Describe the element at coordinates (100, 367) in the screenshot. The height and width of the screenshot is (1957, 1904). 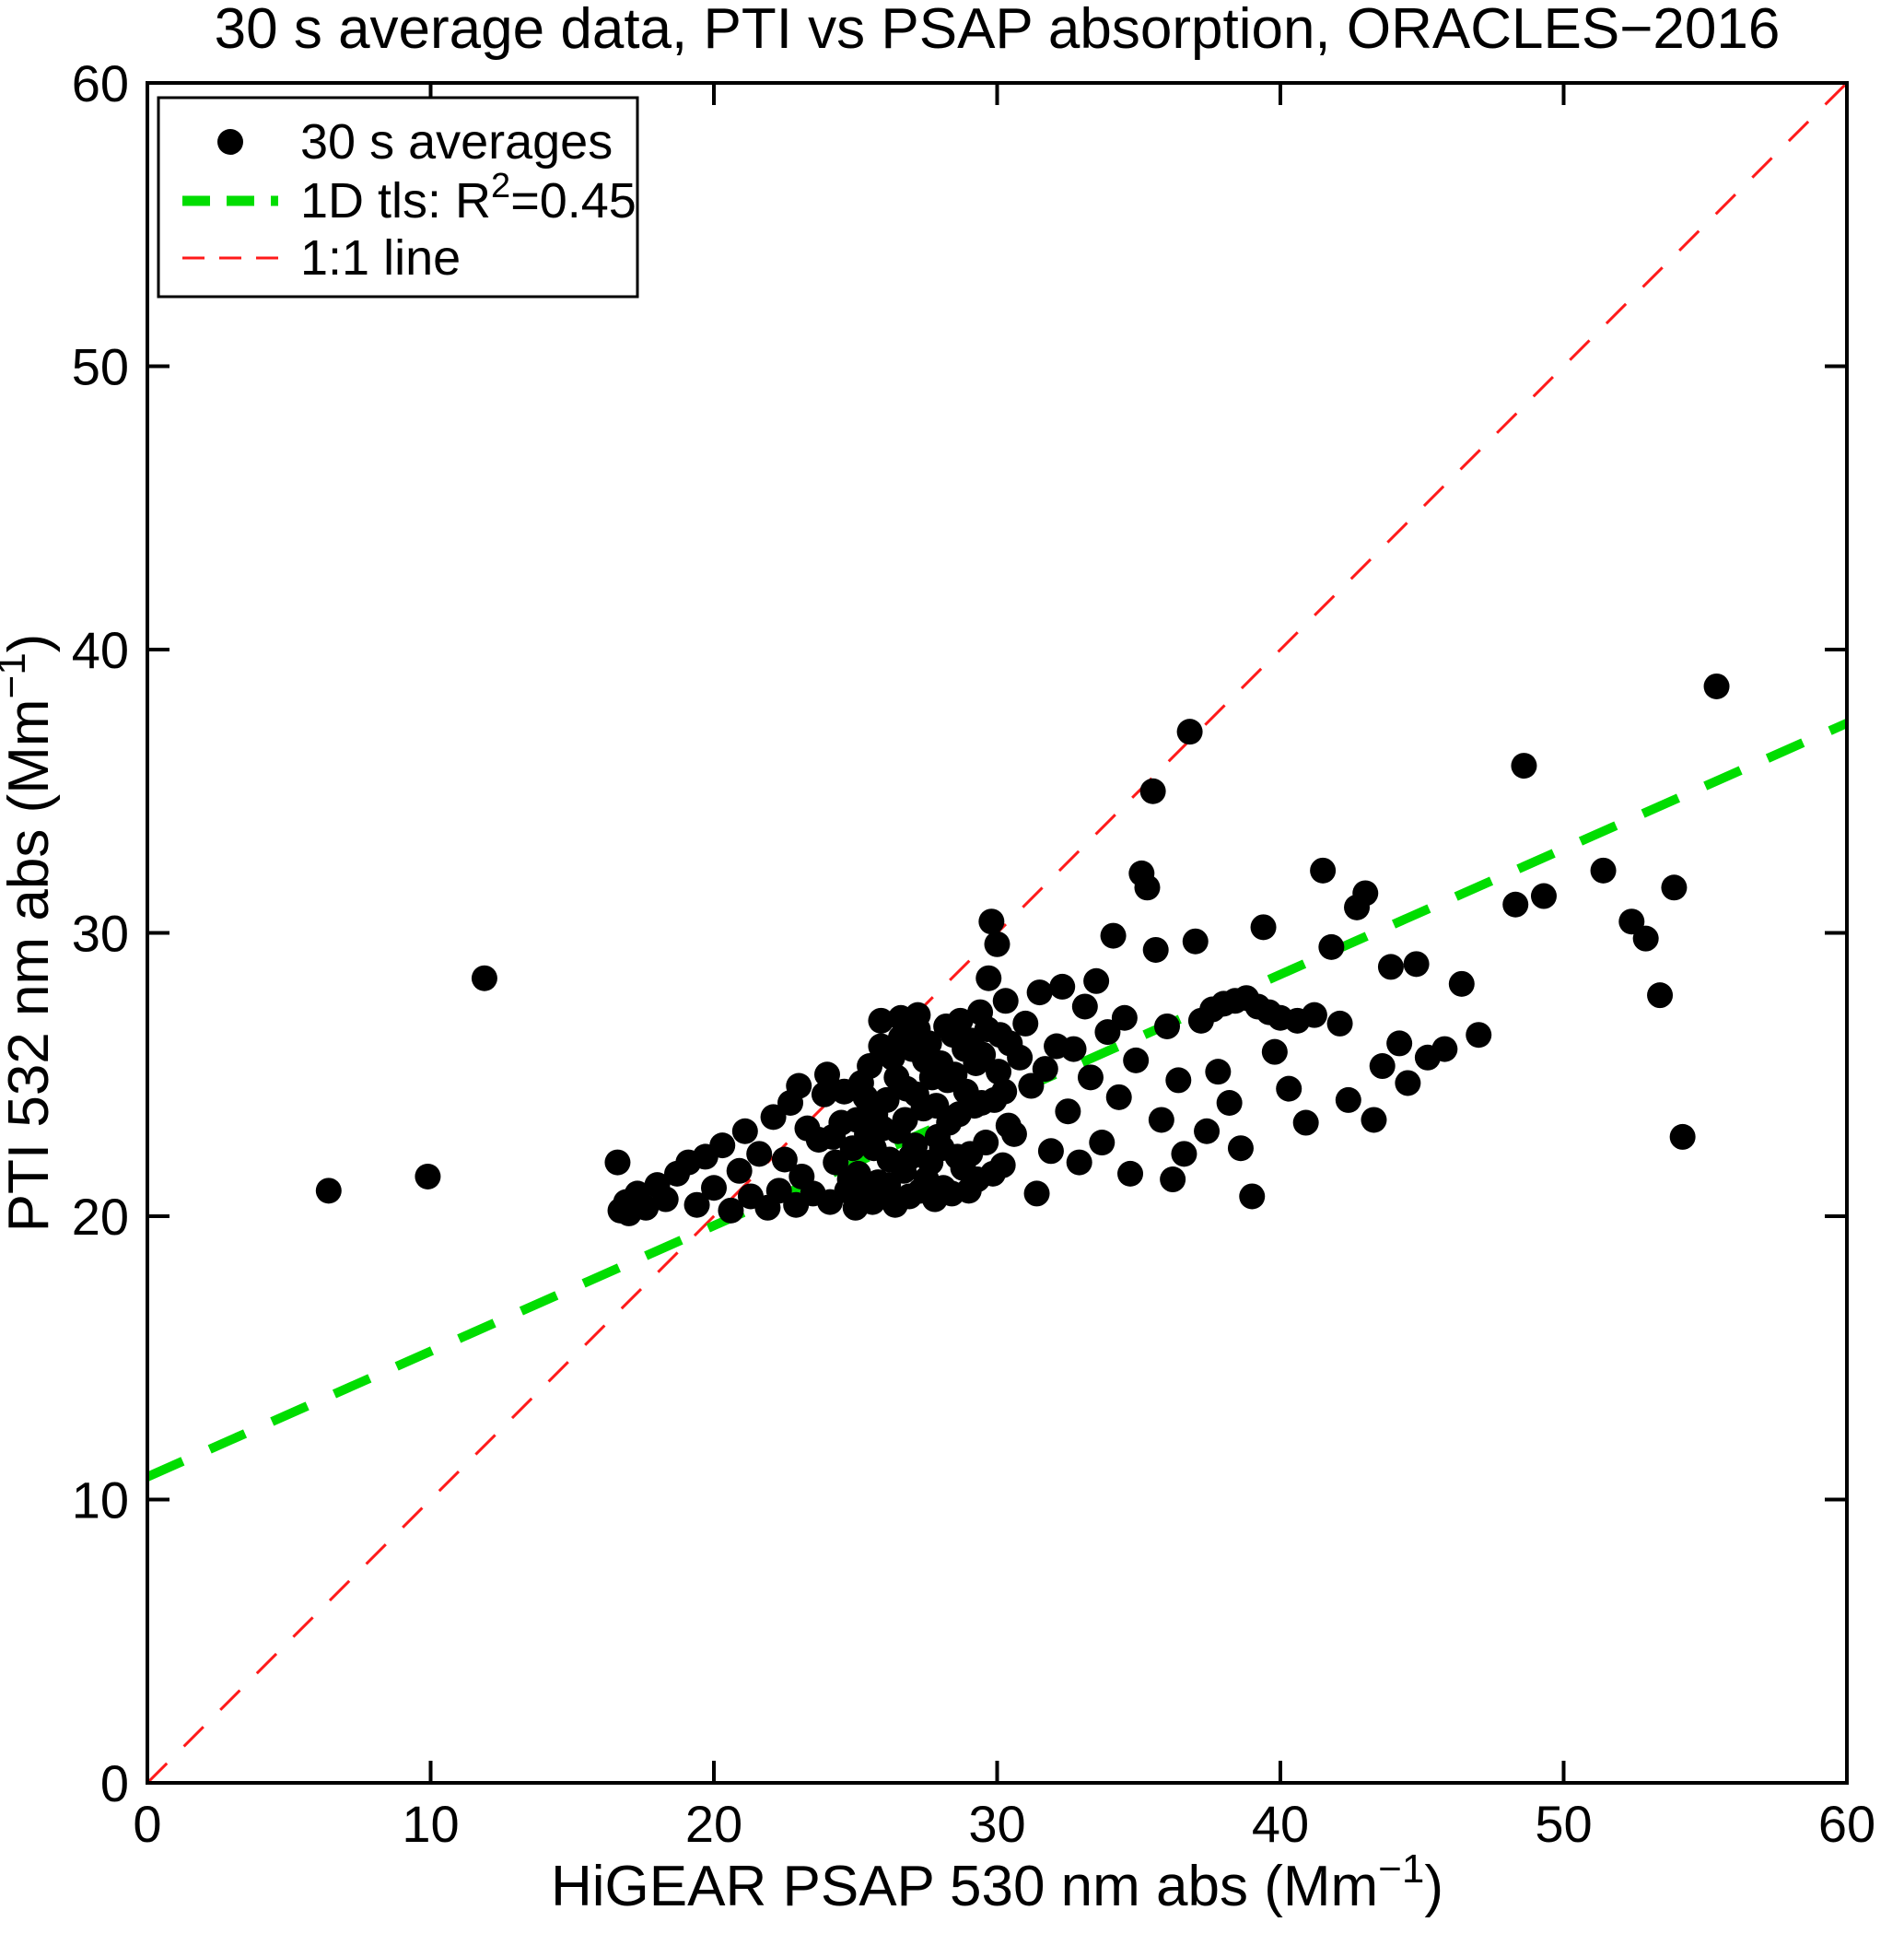
I see `y-tick-label: 50` at that location.